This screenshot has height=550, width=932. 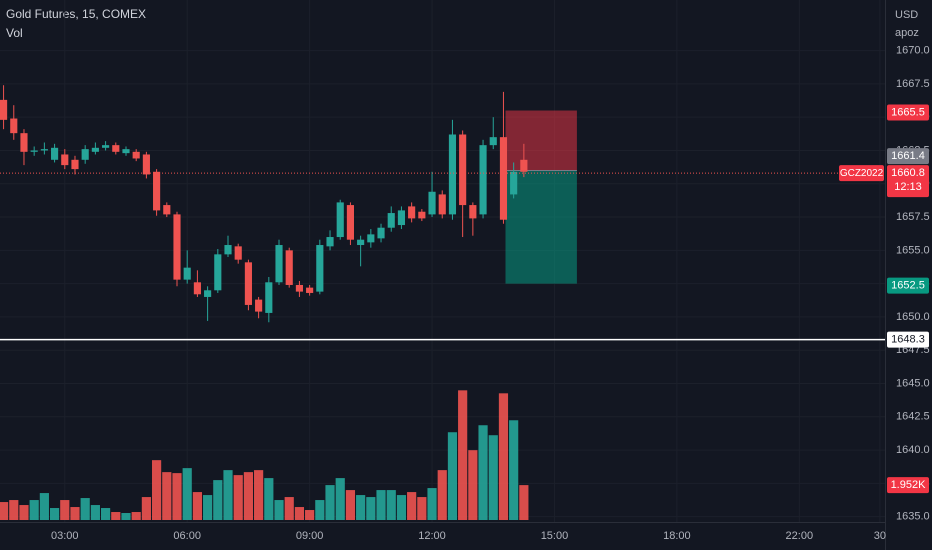 I want to click on volume-label: 1.952K, so click(x=909, y=485).